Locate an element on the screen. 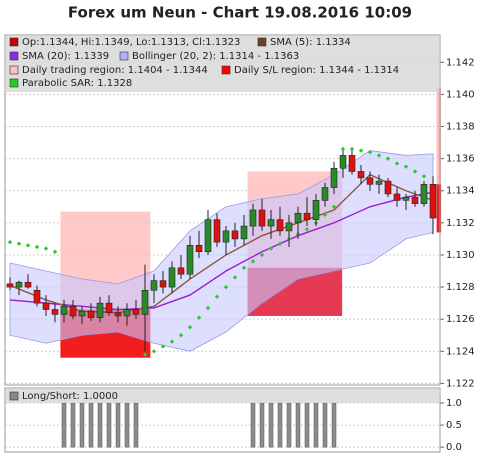 The image size is (480, 457). y-tick-label: 1.0 is located at coordinates (454, 403).